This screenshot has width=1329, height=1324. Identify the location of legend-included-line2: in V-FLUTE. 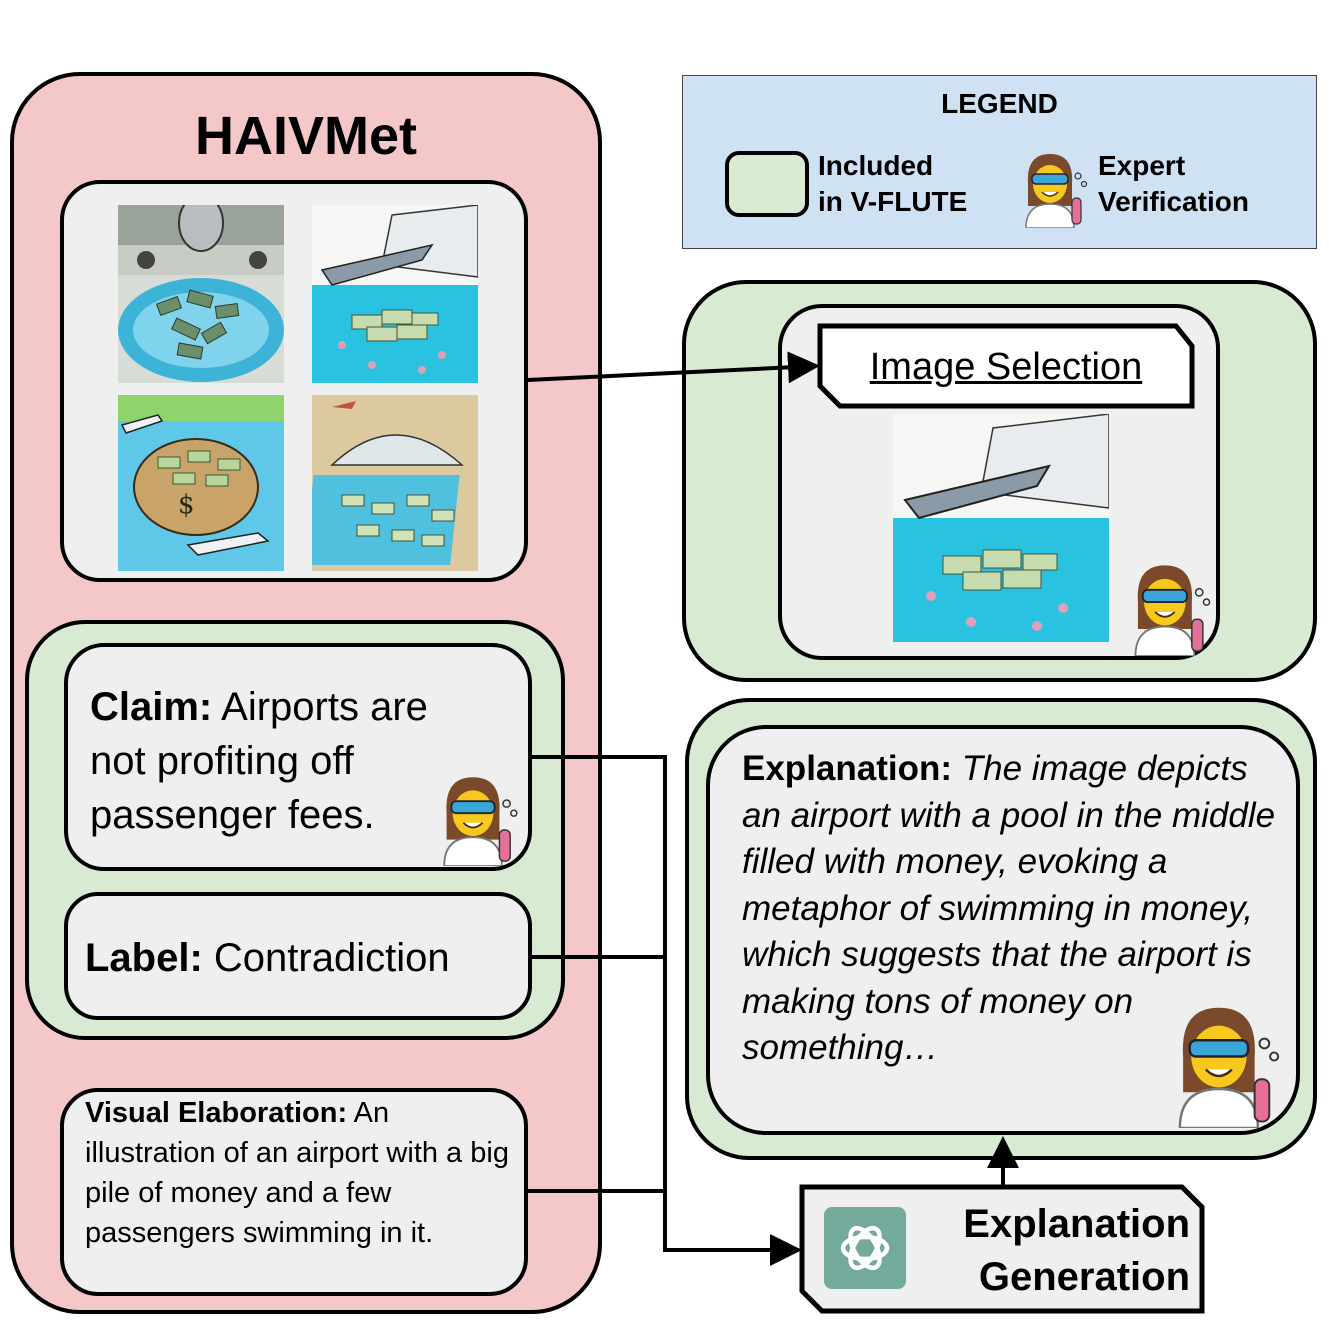
(893, 201).